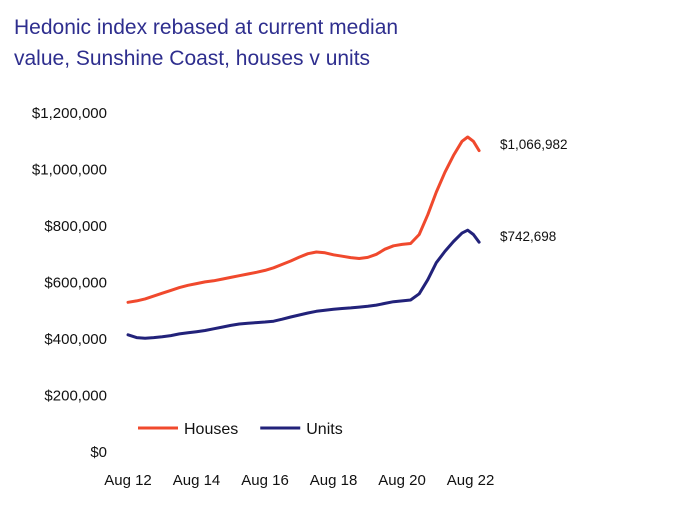  I want to click on x-tick-label: Aug 16, so click(265, 480).